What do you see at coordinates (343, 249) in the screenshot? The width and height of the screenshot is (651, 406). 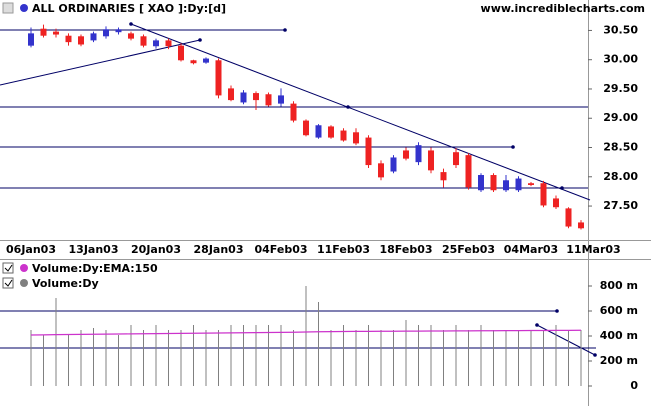 I see `x-tick-label: 11Feb03` at bounding box center [343, 249].